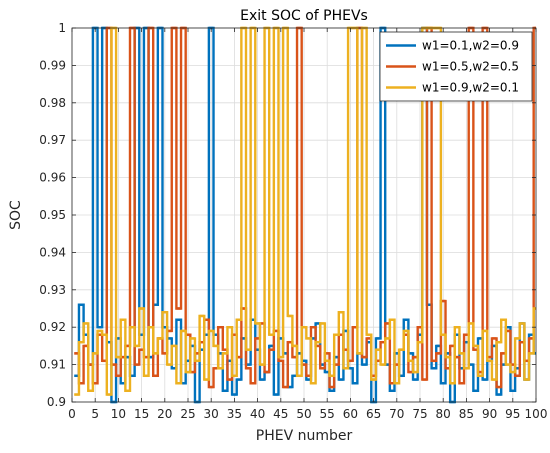 This screenshot has height=453, width=550. What do you see at coordinates (303, 414) in the screenshot?
I see `x-tick-label: 50` at bounding box center [303, 414].